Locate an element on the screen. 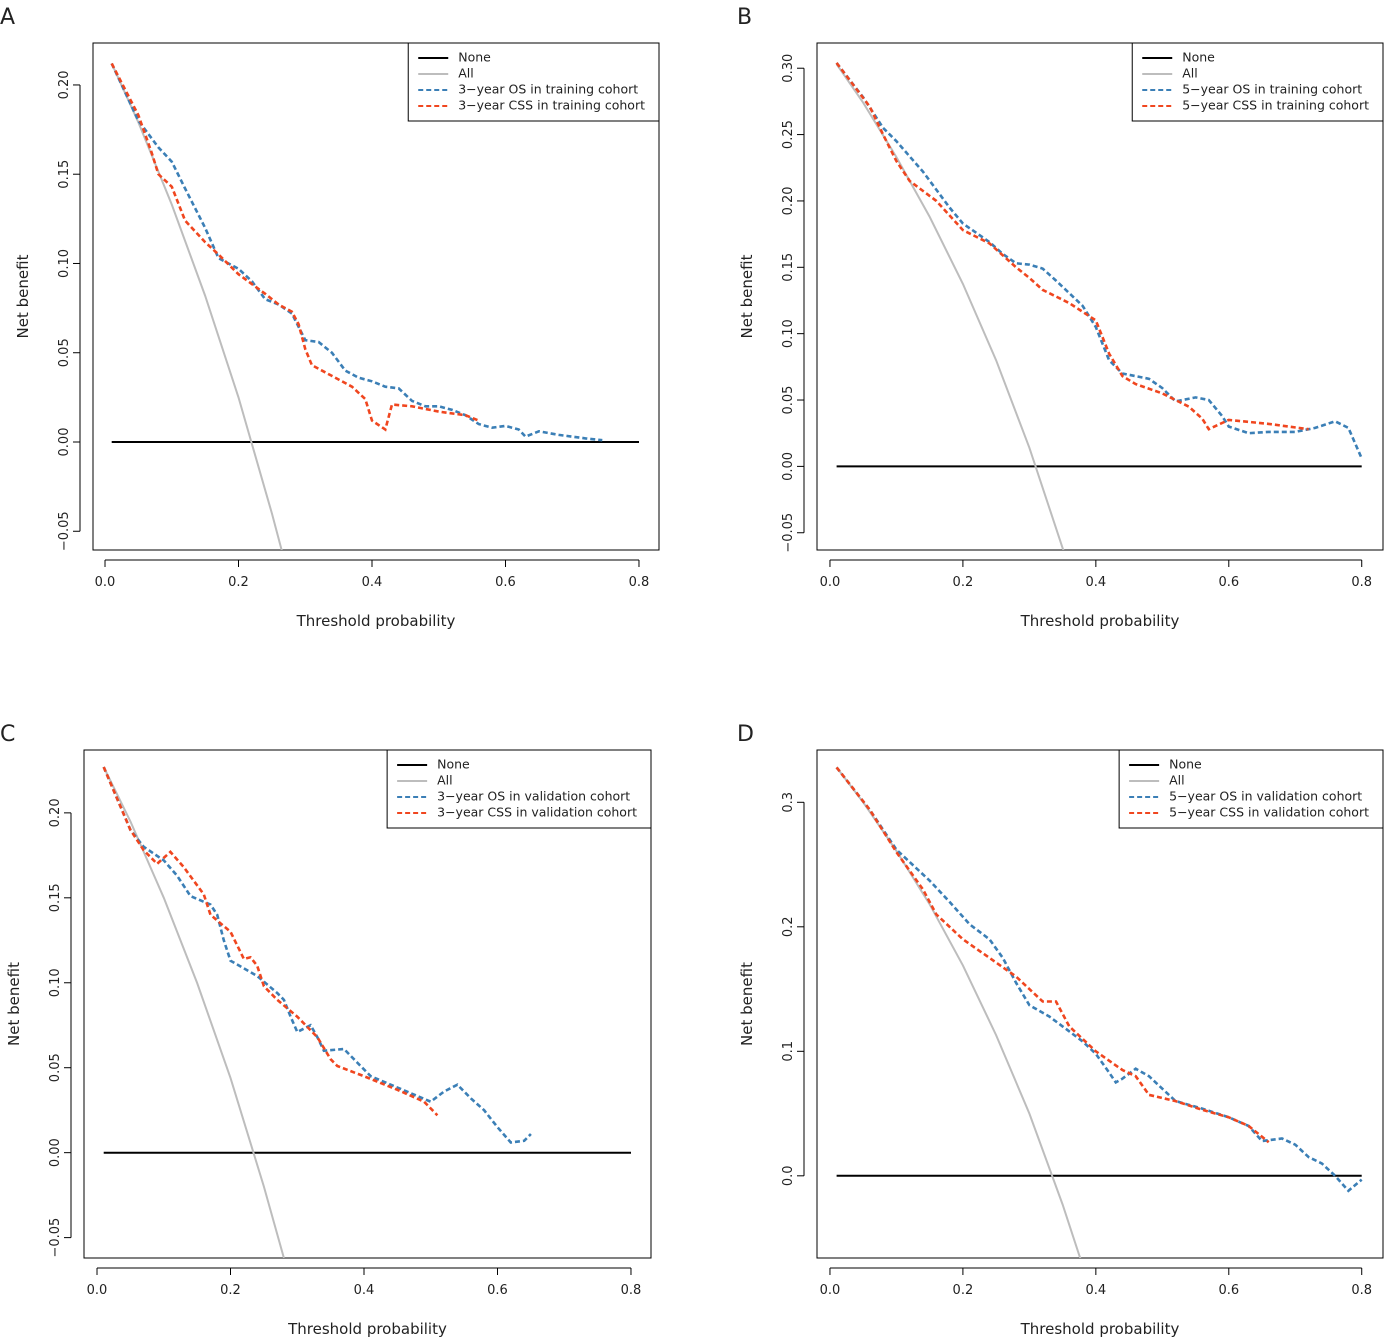  legend-label: 5−year OS in training cohort is located at coordinates (1272, 89).